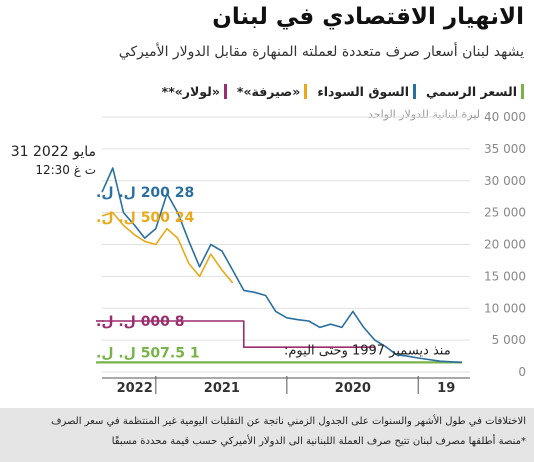 Image resolution: width=534 pixels, height=462 pixels. Describe the element at coordinates (238, 334) in the screenshot. I see `series-line-lollar` at that location.